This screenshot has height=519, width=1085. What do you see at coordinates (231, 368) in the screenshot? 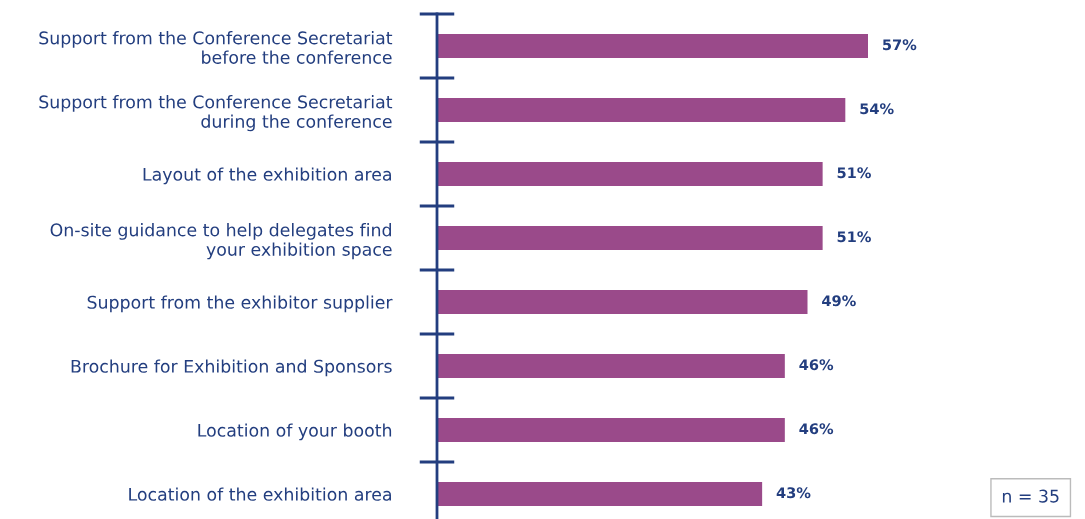
I see `y-tick-label: Brochure for Exhibition and Sponsors` at bounding box center [231, 368].